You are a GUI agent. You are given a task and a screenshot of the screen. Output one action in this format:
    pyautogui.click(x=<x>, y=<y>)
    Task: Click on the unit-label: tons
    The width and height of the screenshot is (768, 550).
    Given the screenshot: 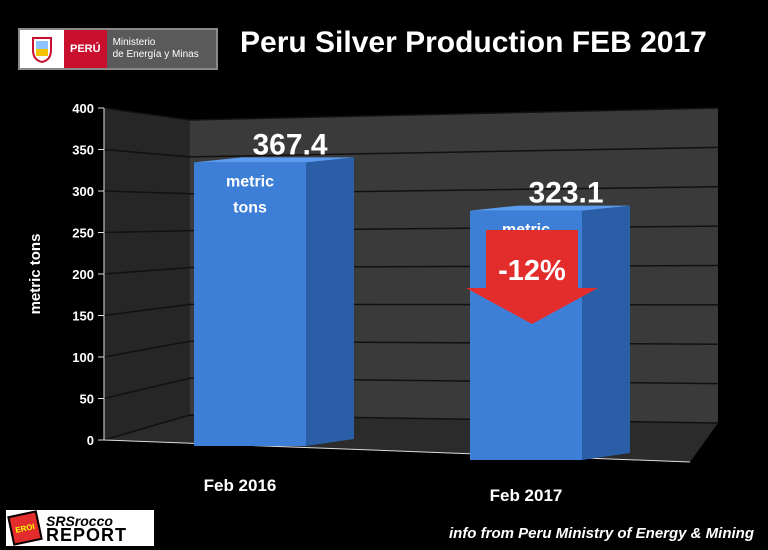 What is the action you would take?
    pyautogui.click(x=250, y=207)
    